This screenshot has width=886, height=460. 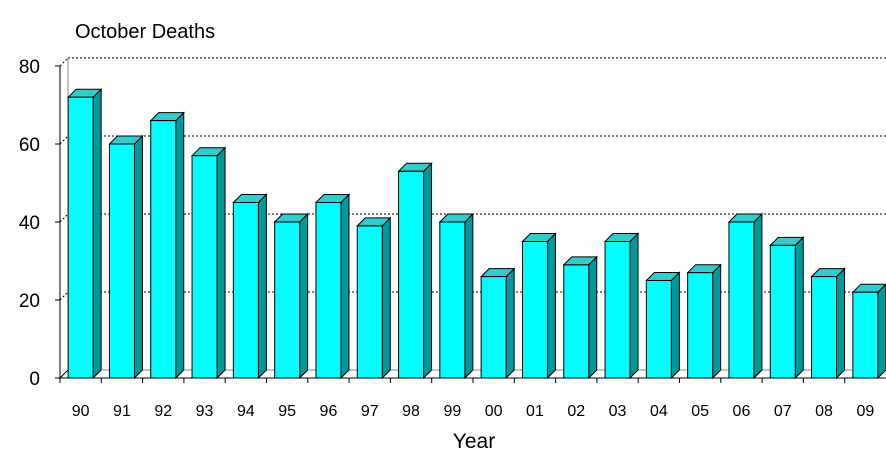 What do you see at coordinates (122, 411) in the screenshot?
I see `x-tick-label: 91` at bounding box center [122, 411].